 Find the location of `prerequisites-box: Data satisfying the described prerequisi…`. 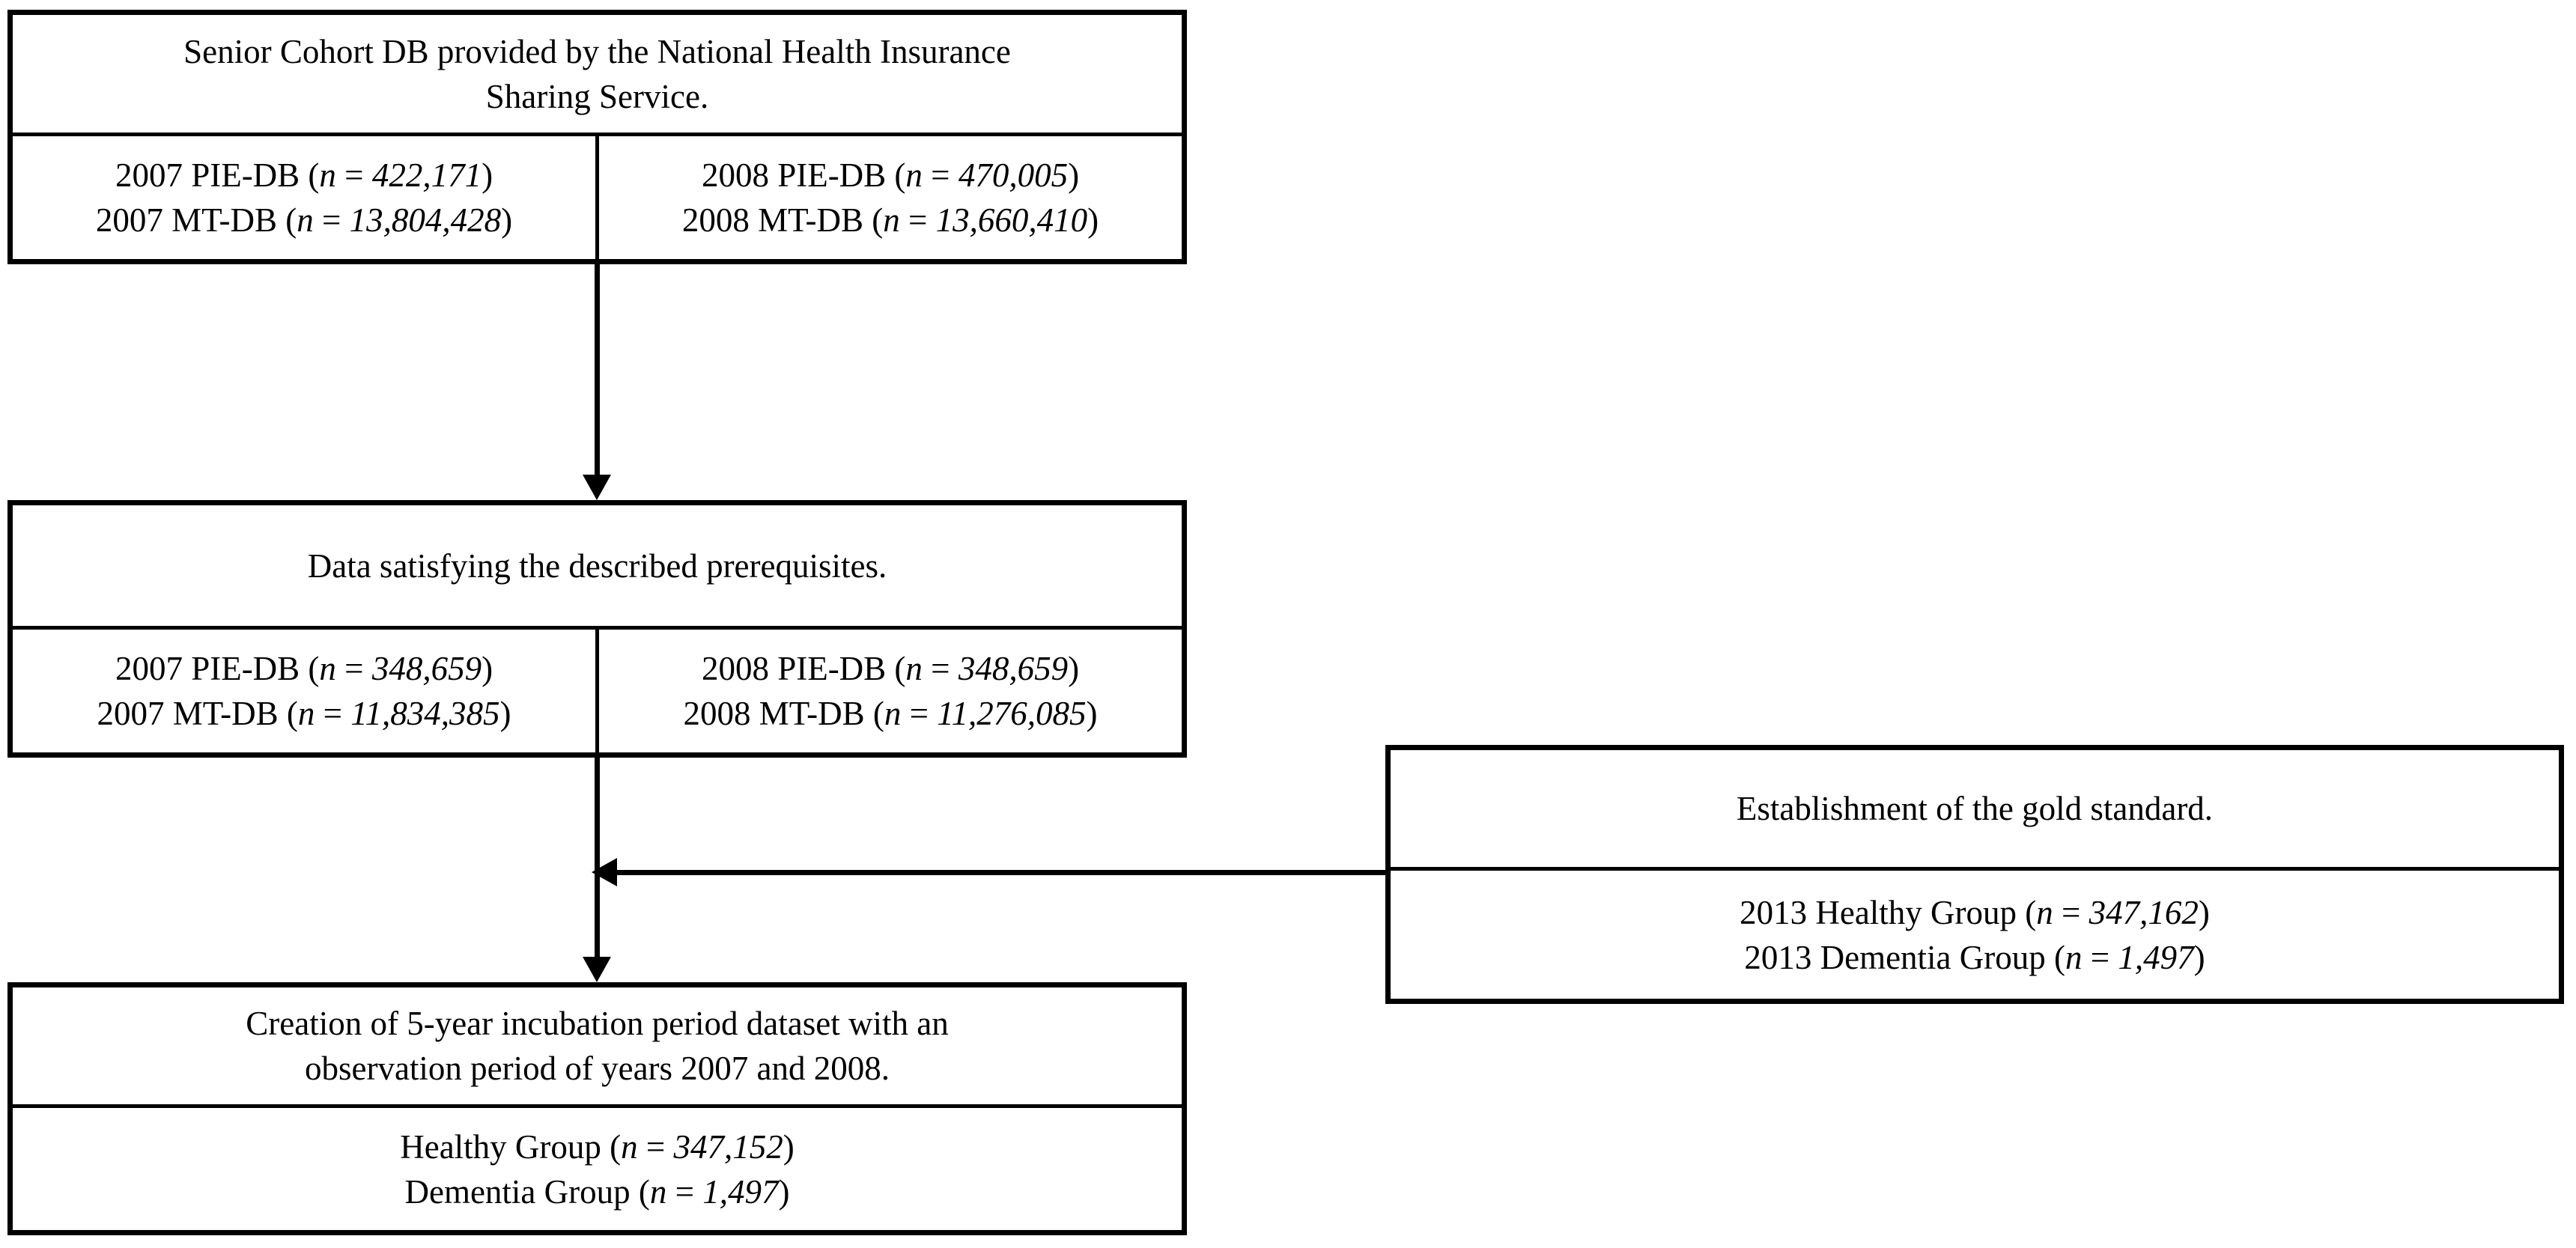

prerequisites-box: Data satisfying the described prerequisi… is located at coordinates (597, 629).